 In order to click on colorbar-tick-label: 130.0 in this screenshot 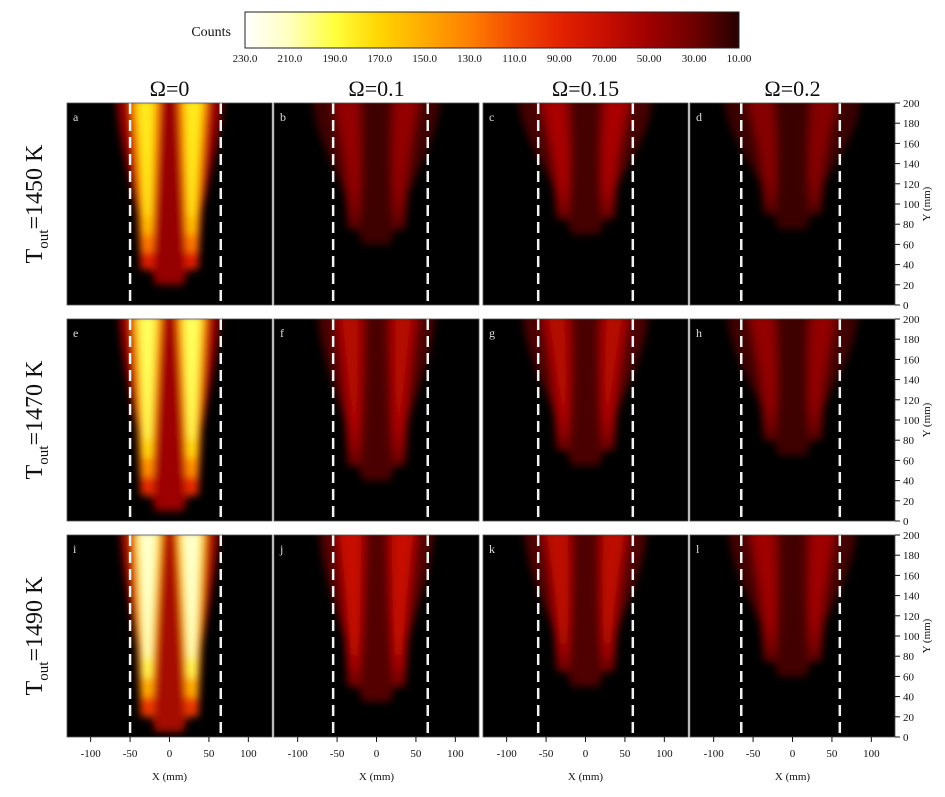, I will do `click(469, 59)`.